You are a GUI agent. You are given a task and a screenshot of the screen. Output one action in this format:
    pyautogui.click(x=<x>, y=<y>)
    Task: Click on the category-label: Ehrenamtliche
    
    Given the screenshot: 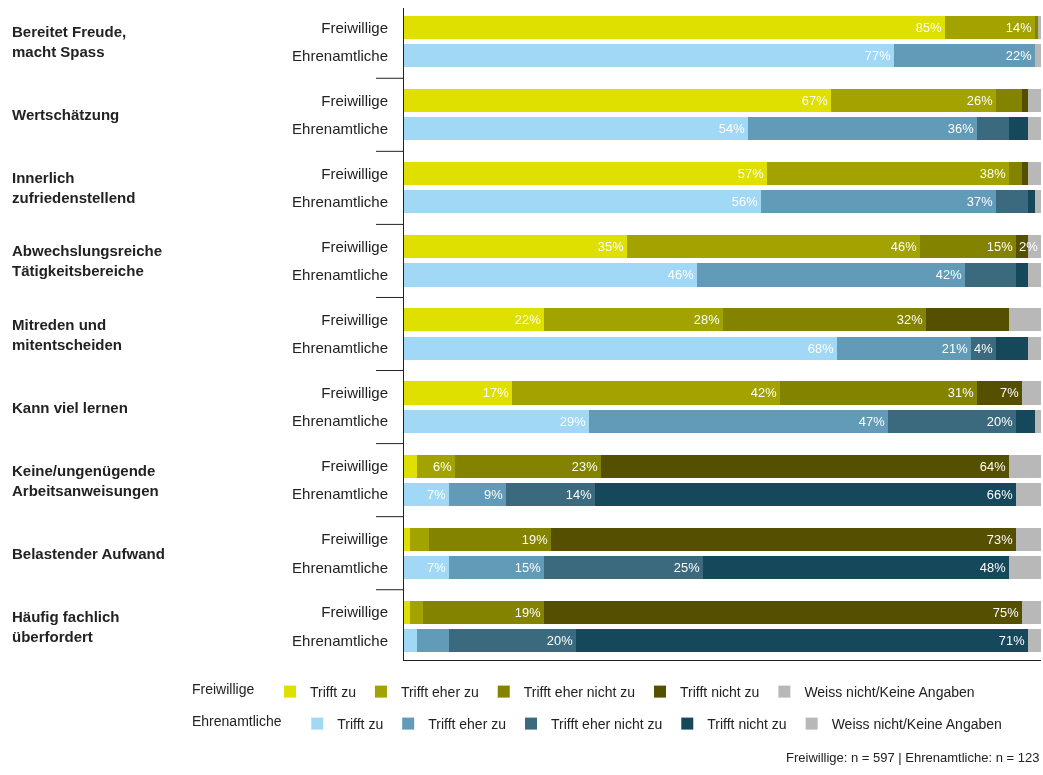 What is the action you would take?
    pyautogui.click(x=237, y=721)
    